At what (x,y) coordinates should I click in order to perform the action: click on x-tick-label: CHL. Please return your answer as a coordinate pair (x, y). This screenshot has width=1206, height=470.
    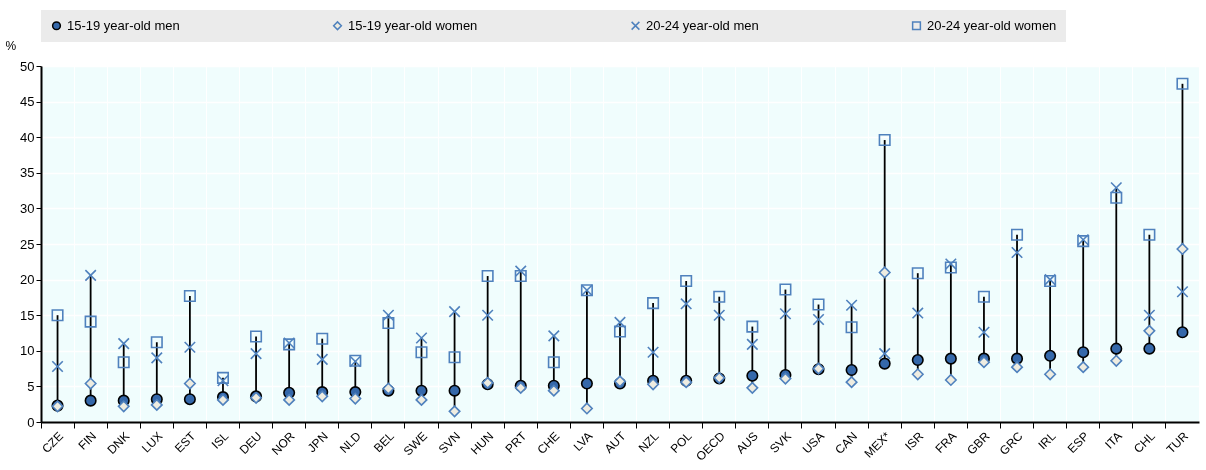
    Looking at the image, I should click on (1144, 442).